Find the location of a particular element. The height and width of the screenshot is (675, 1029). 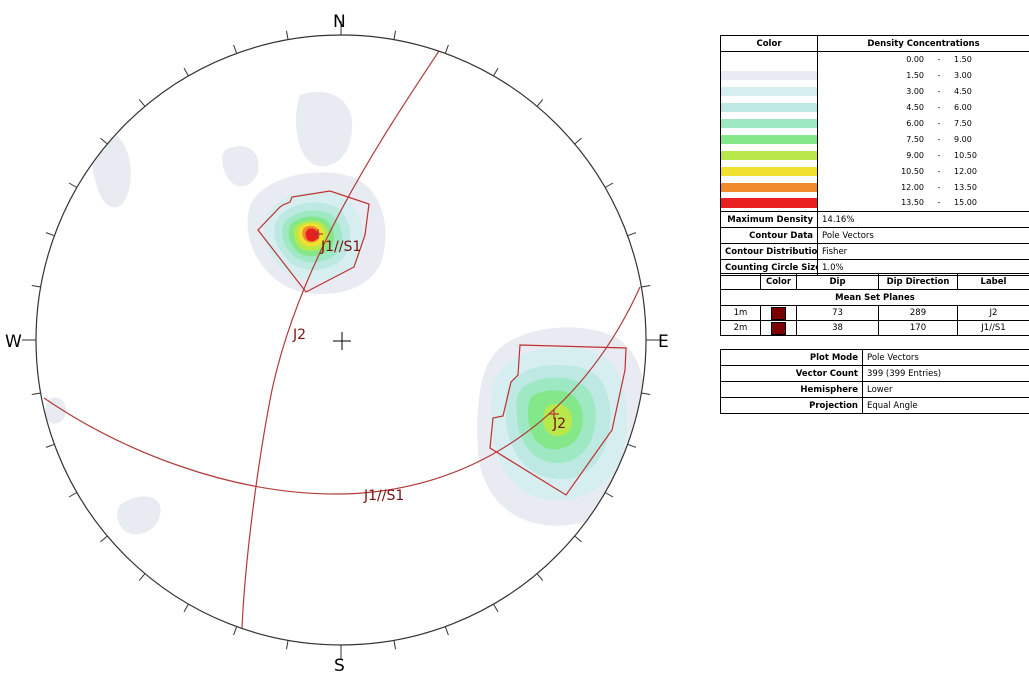

vector-count-value: 399 (399 Entries) is located at coordinates (945, 373).